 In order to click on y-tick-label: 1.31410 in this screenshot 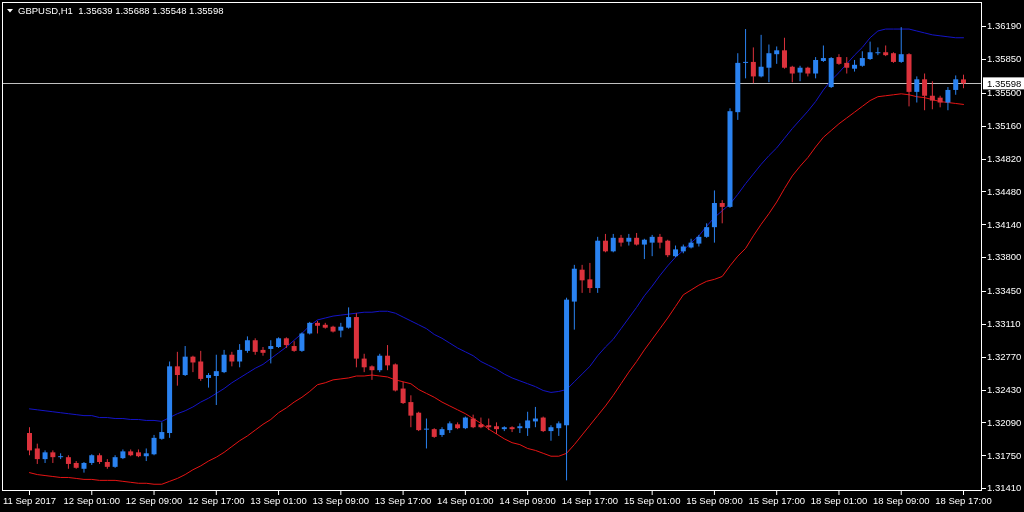, I will do `click(1004, 488)`.